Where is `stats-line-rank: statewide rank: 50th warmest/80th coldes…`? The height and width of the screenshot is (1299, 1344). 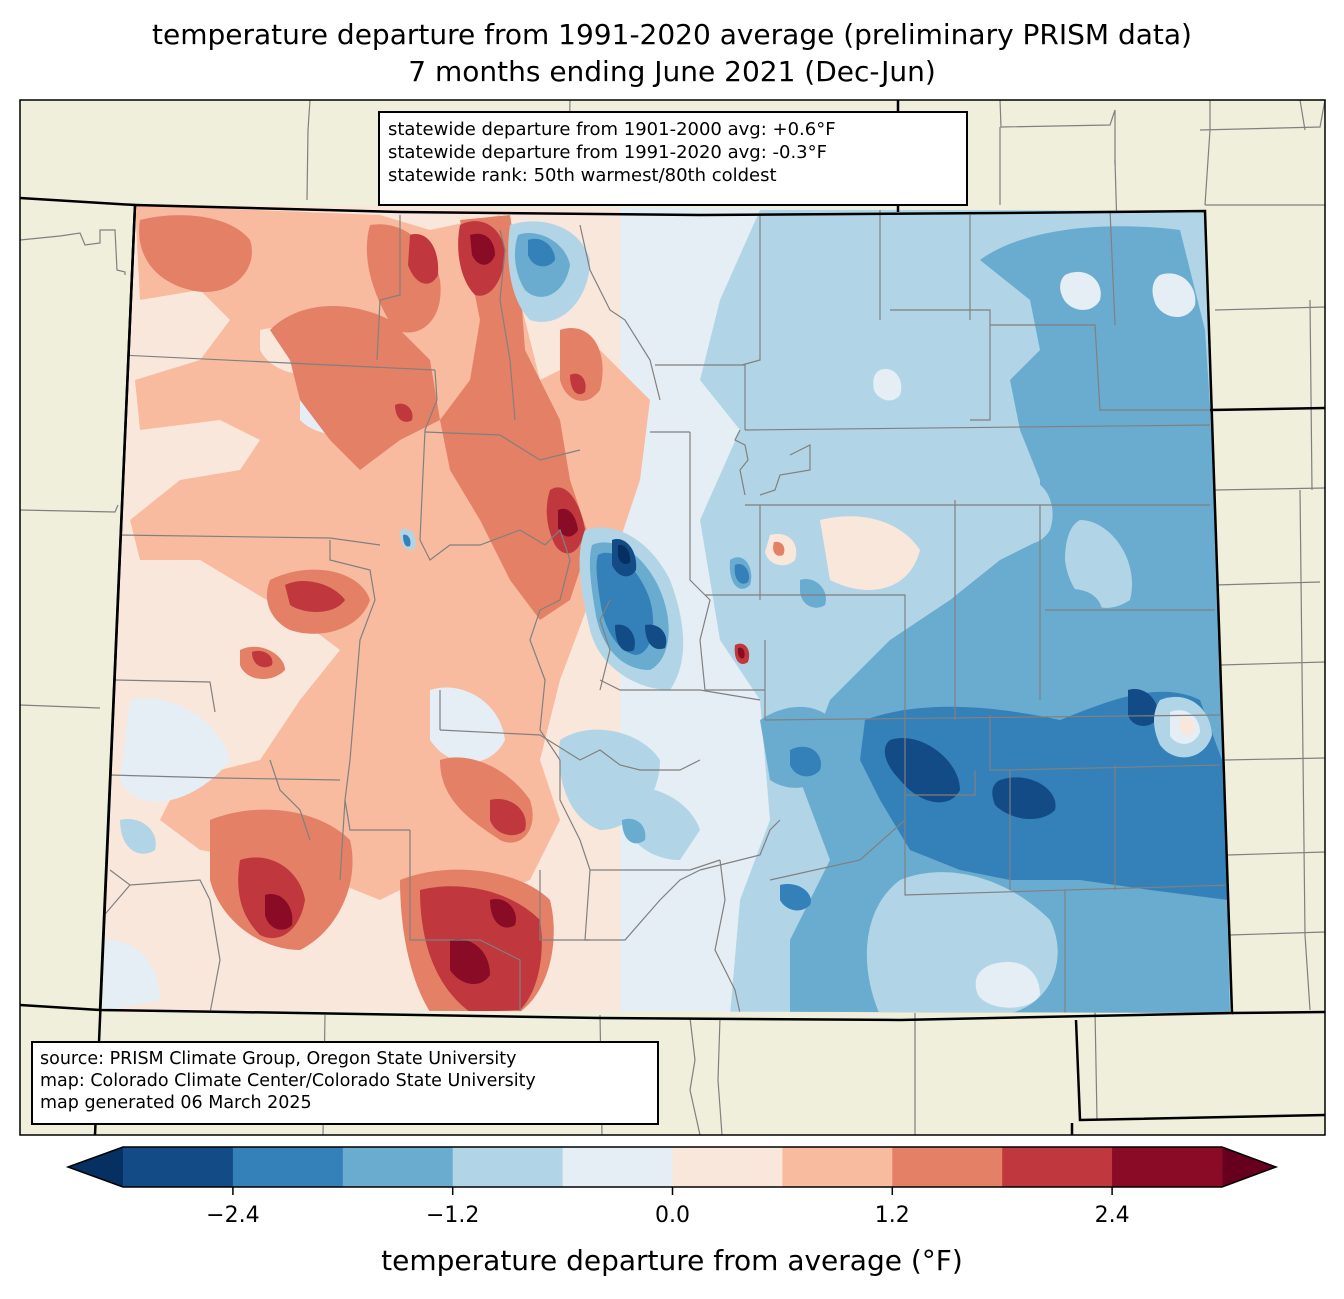 stats-line-rank: statewide rank: 50th warmest/80th coldes… is located at coordinates (582, 175).